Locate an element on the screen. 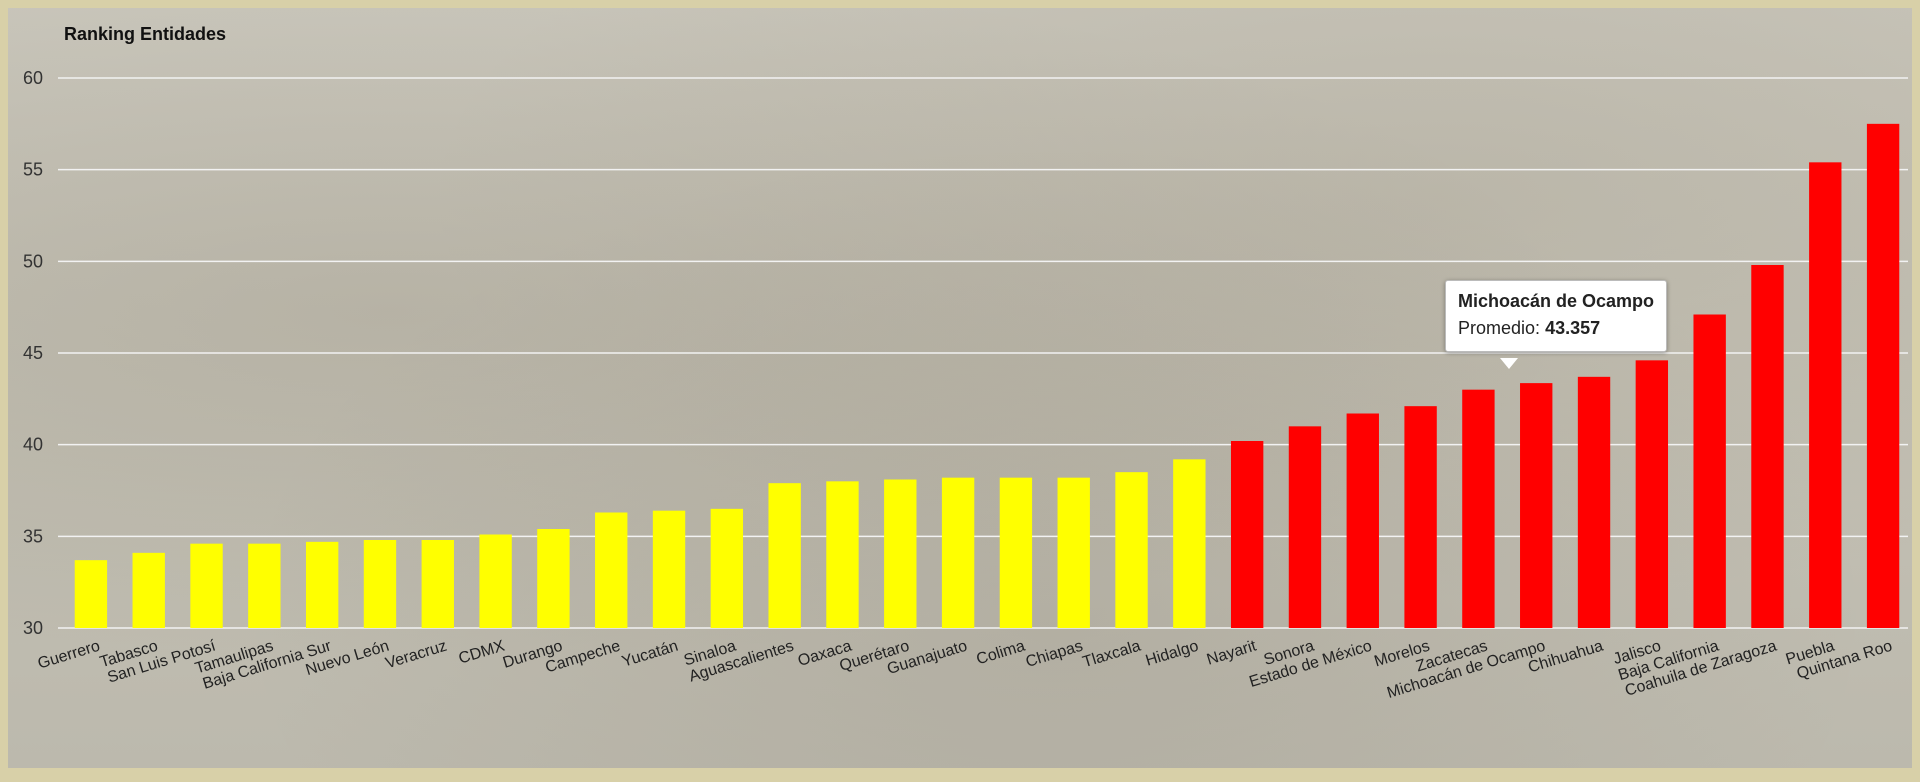  x-tick-label: Veracruz is located at coordinates (416, 655).